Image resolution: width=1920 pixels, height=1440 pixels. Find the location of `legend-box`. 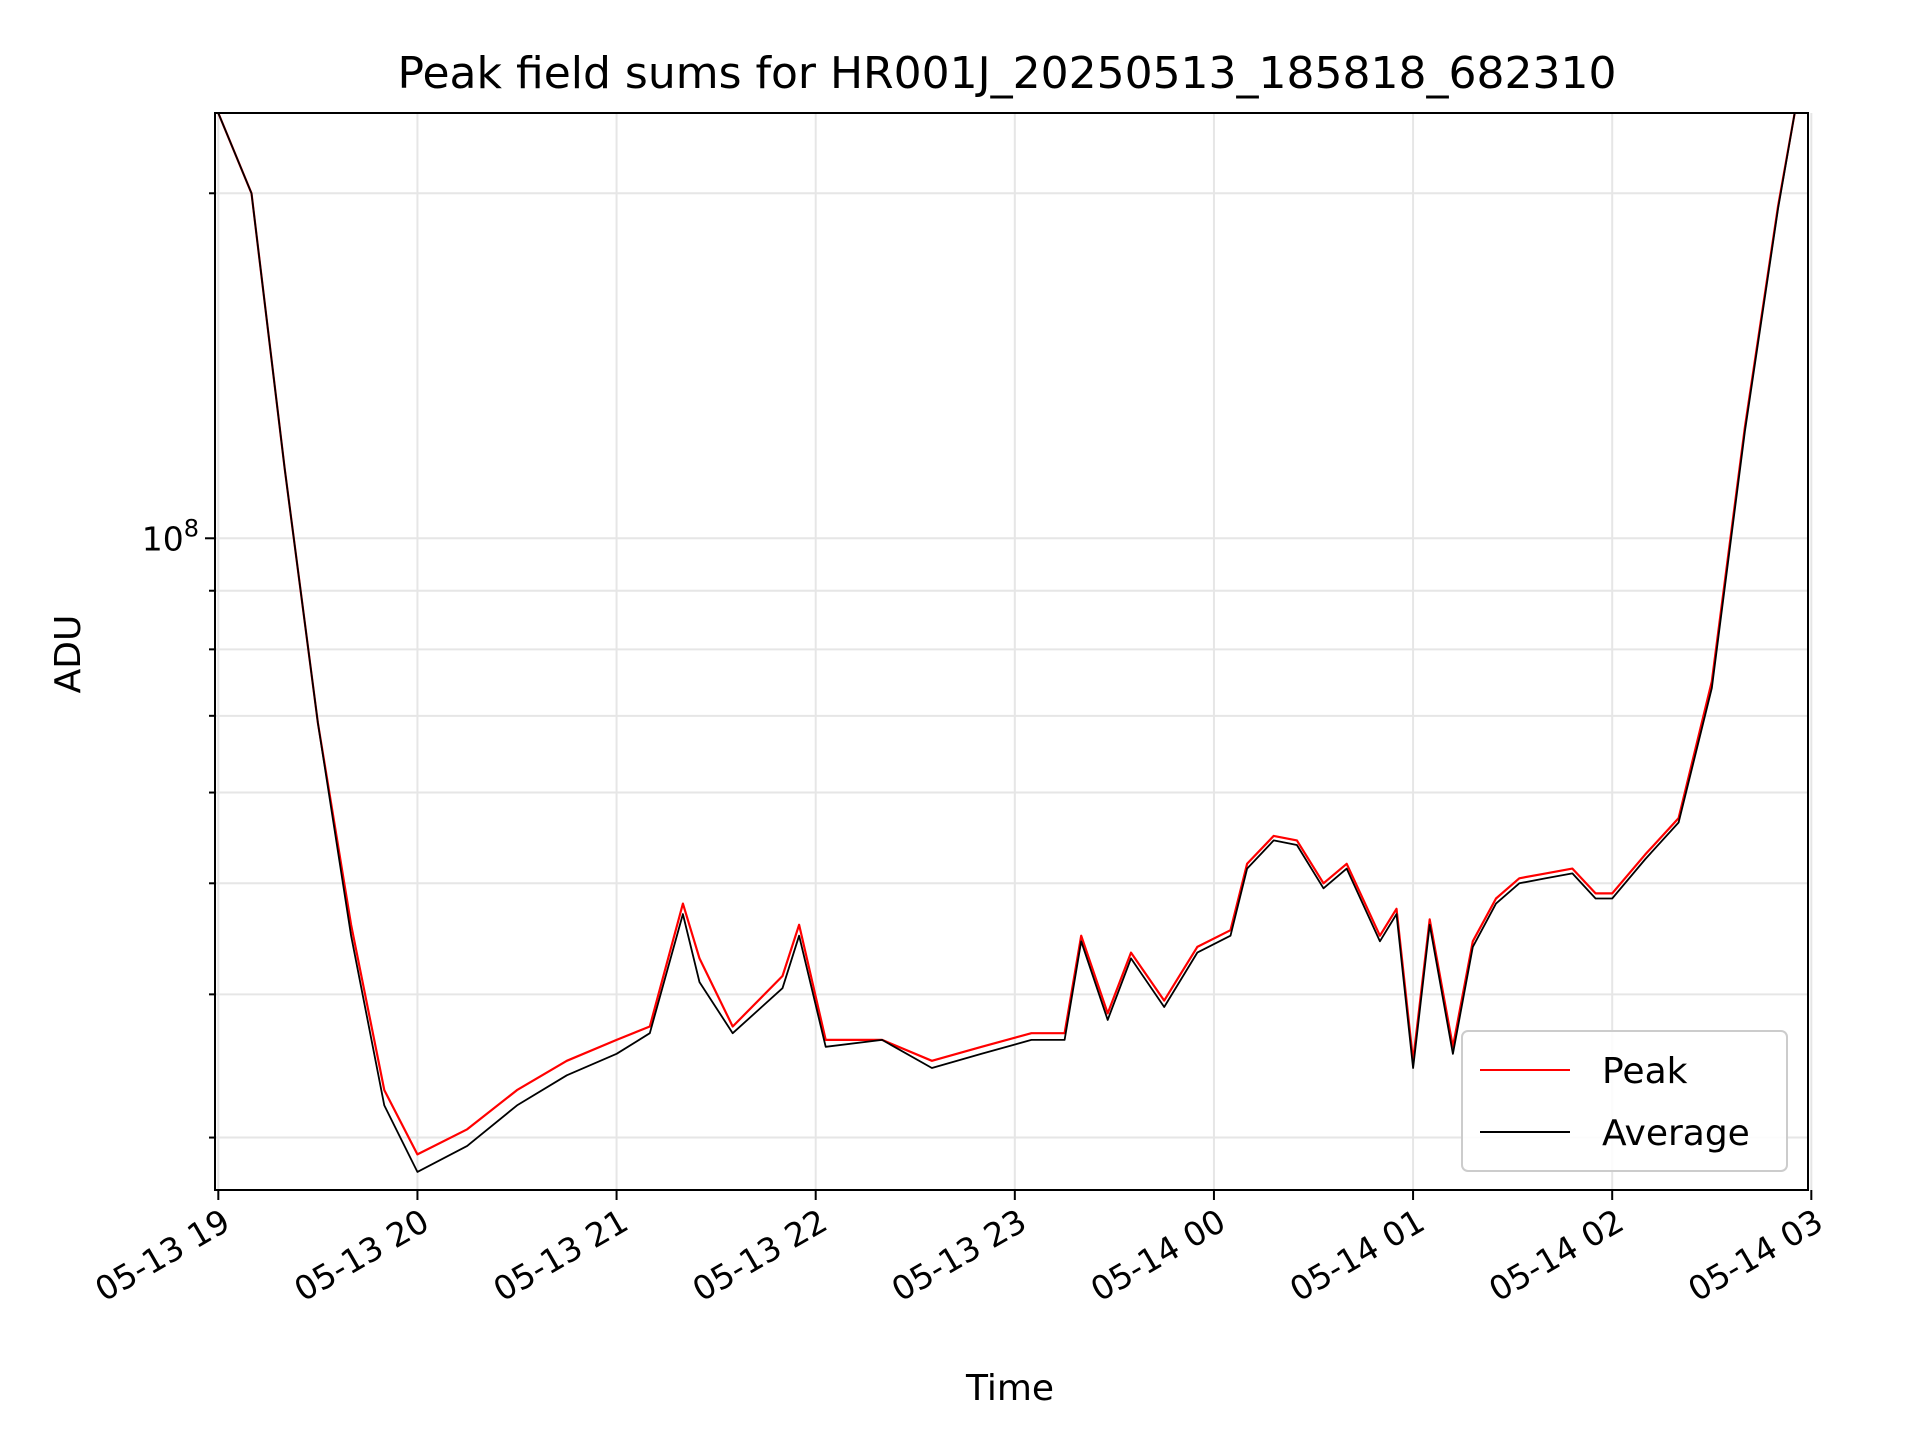

legend-box is located at coordinates (1624, 1101).